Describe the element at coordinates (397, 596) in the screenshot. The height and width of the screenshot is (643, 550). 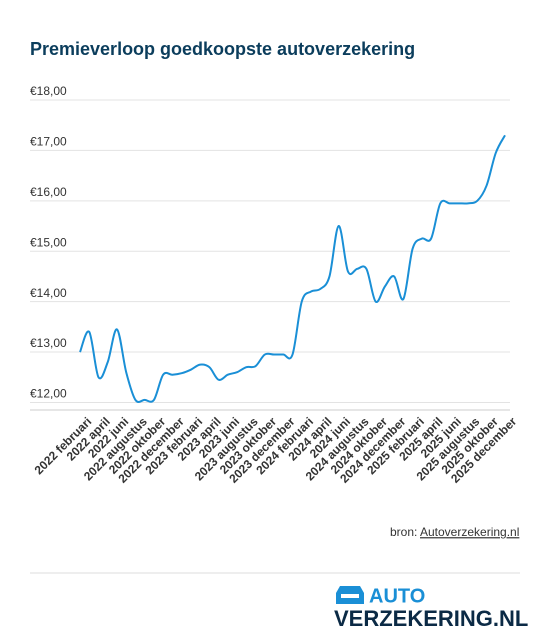
I see `logo-line1: AUTO` at that location.